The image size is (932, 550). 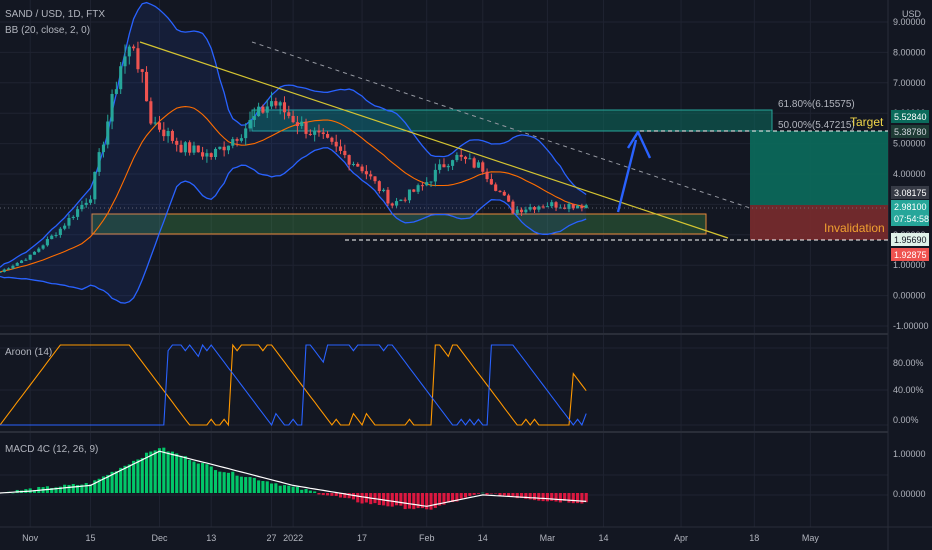 I want to click on target-profit-zone, so click(x=819, y=168).